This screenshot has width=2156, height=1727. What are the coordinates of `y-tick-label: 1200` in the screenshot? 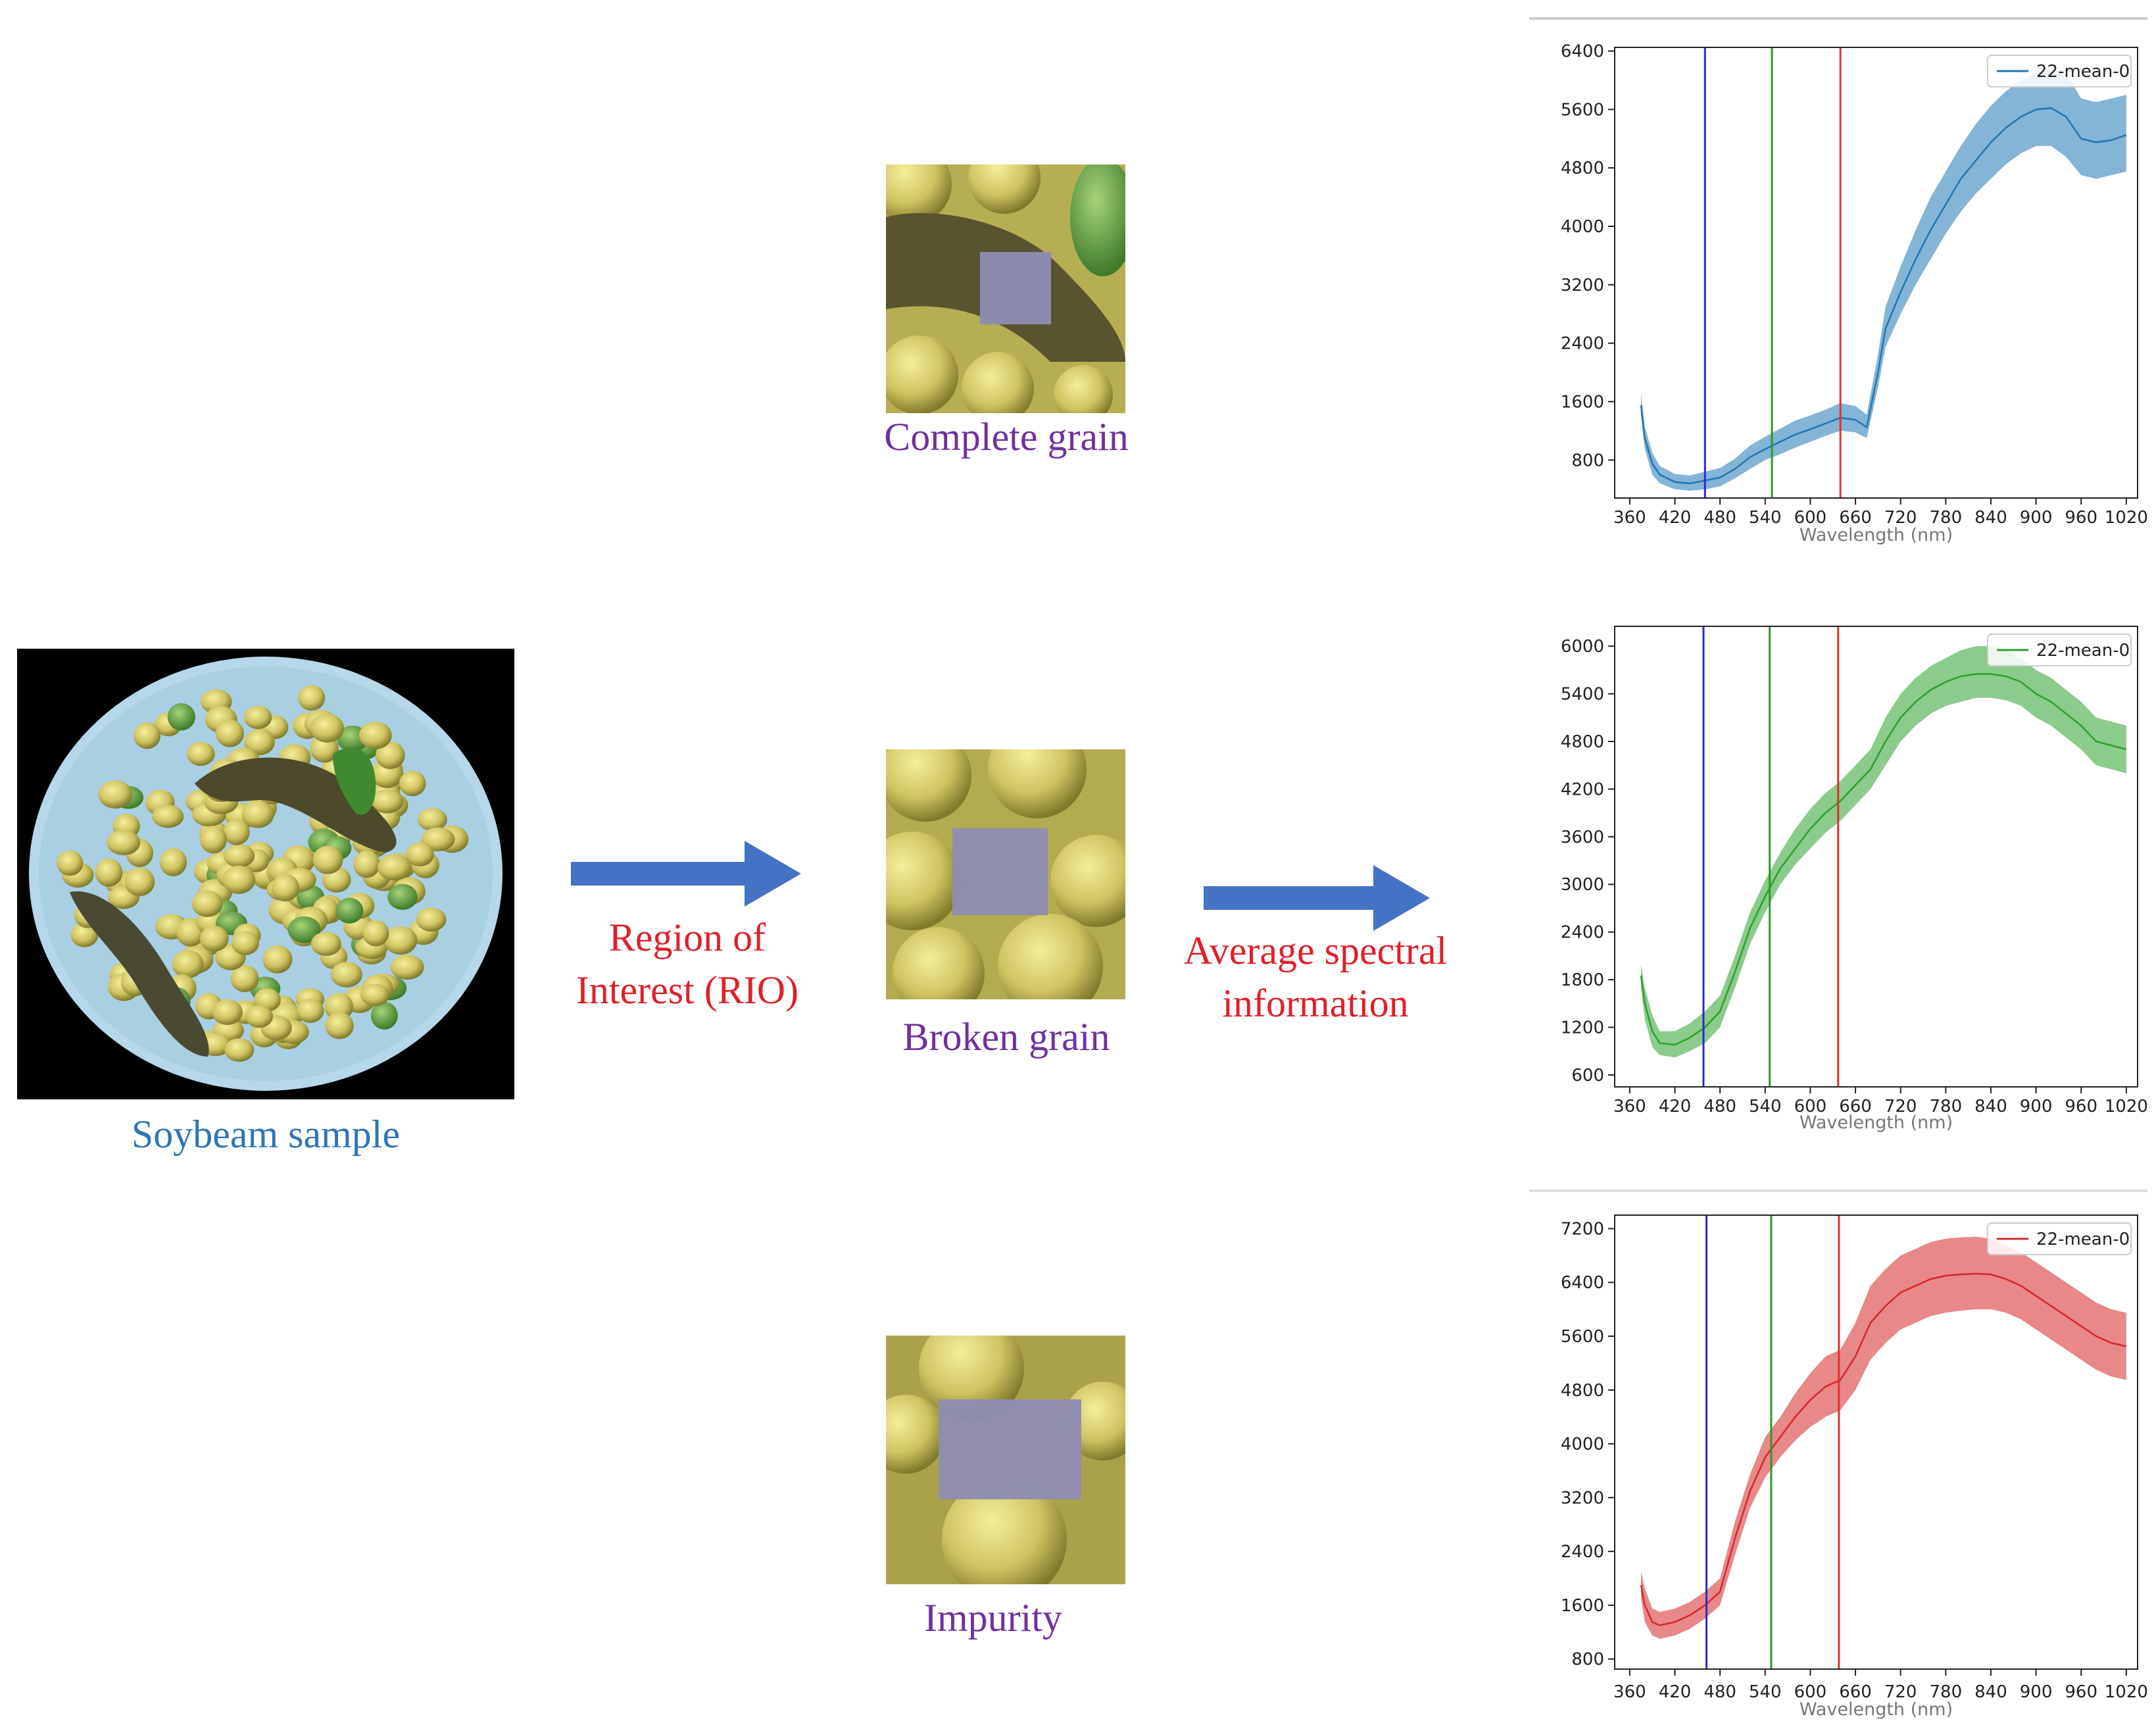 It's located at (1583, 1028).